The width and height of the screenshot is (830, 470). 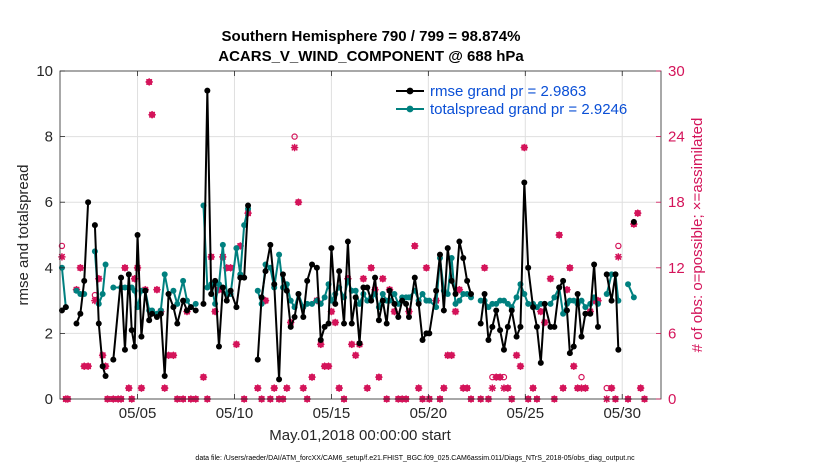 I want to click on x-tick-label: 05/10, so click(x=235, y=413).